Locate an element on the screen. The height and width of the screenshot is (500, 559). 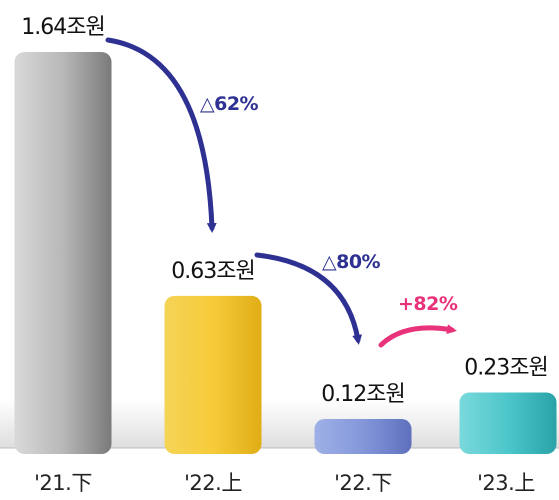
value-label-3: 0.12조원 is located at coordinates (362, 394).